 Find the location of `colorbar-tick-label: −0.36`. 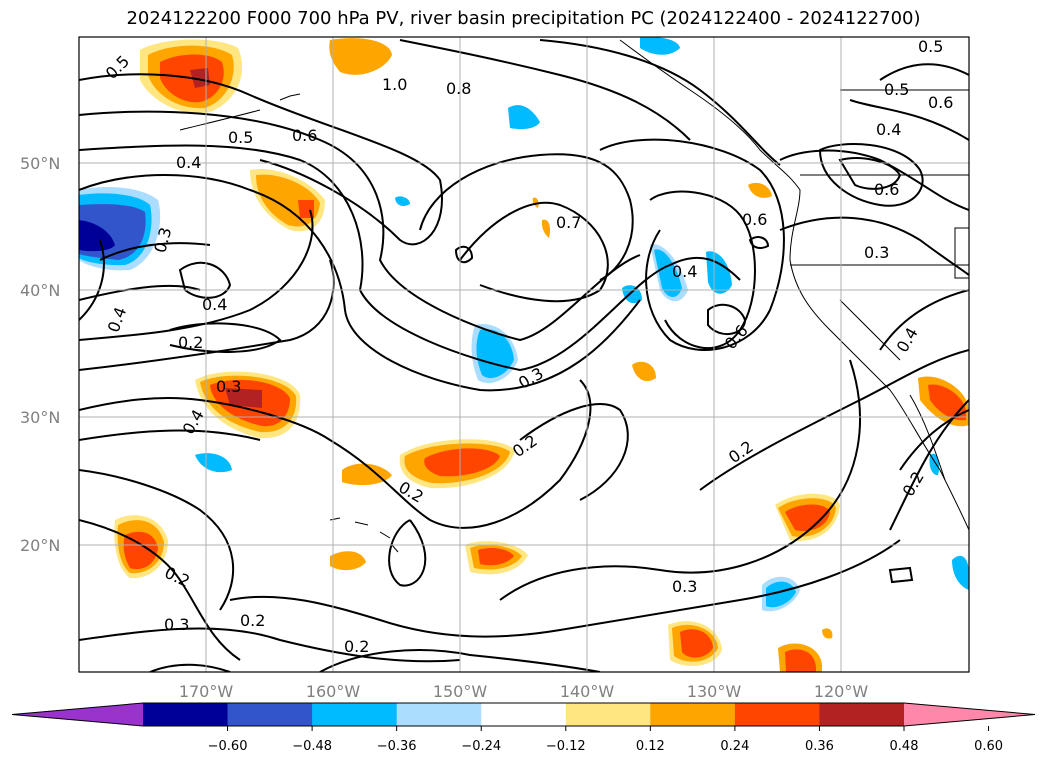

colorbar-tick-label: −0.36 is located at coordinates (397, 746).